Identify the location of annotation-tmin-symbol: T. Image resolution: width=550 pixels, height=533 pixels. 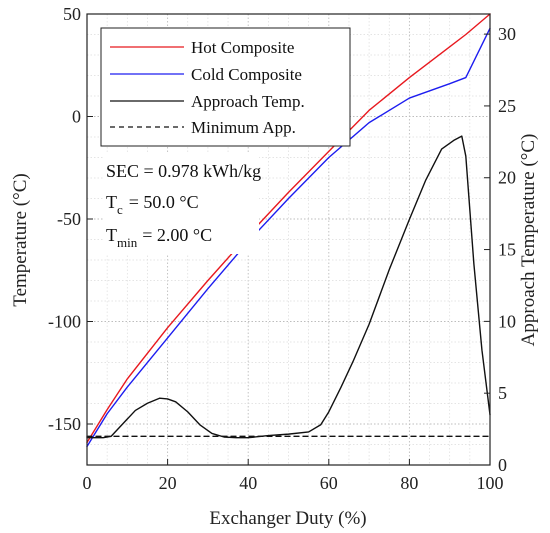
(111, 235).